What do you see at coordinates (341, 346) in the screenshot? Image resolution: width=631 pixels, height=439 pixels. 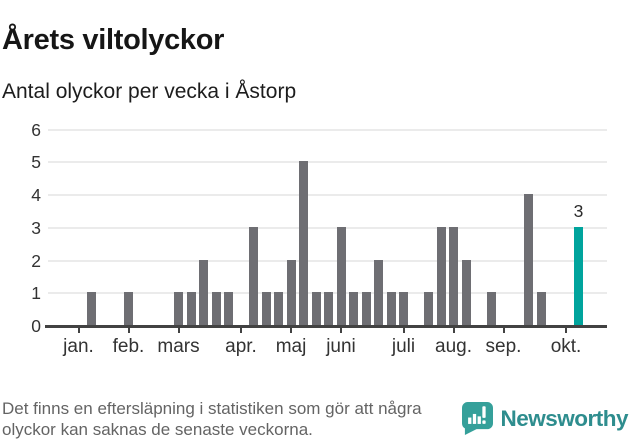 I see `month-label: juni` at bounding box center [341, 346].